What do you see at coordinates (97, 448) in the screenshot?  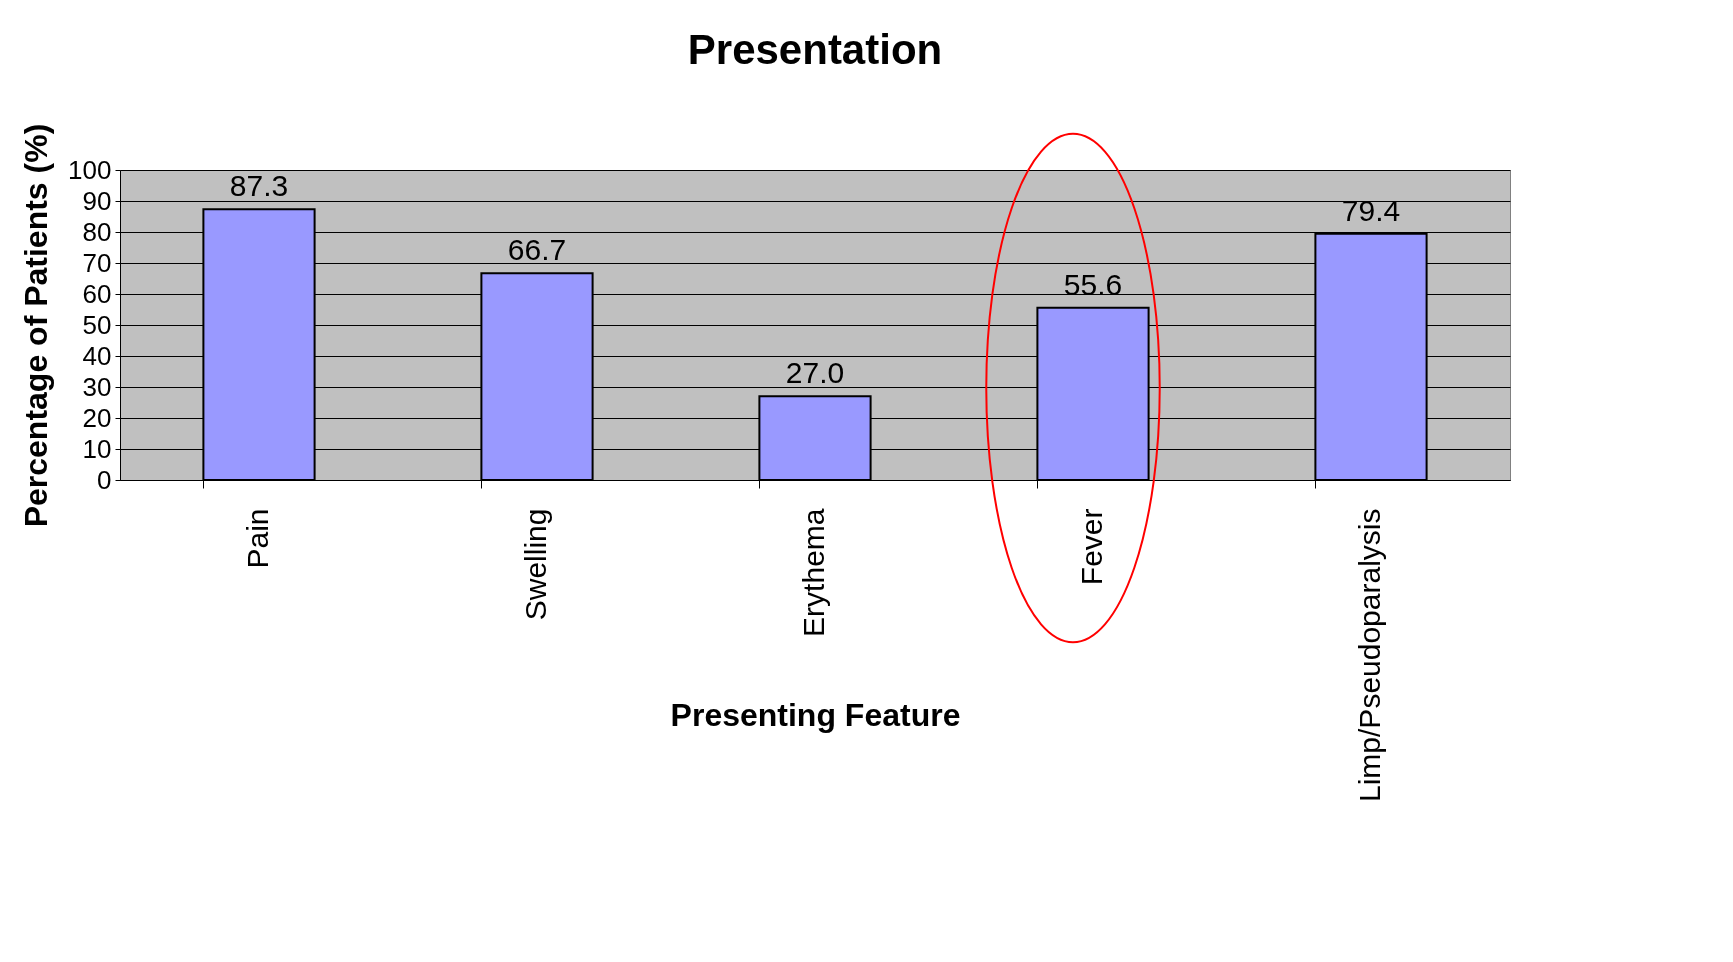 I see `y-tick-label: 10` at bounding box center [97, 448].